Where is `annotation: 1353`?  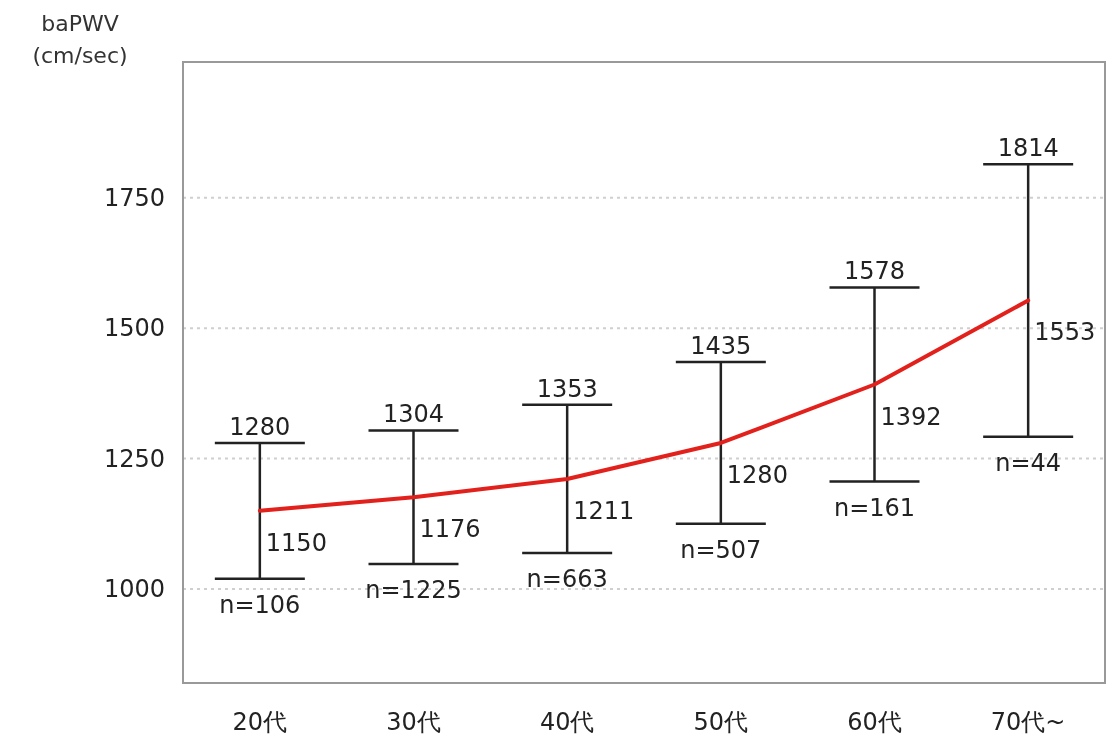 annotation: 1353 is located at coordinates (567, 388).